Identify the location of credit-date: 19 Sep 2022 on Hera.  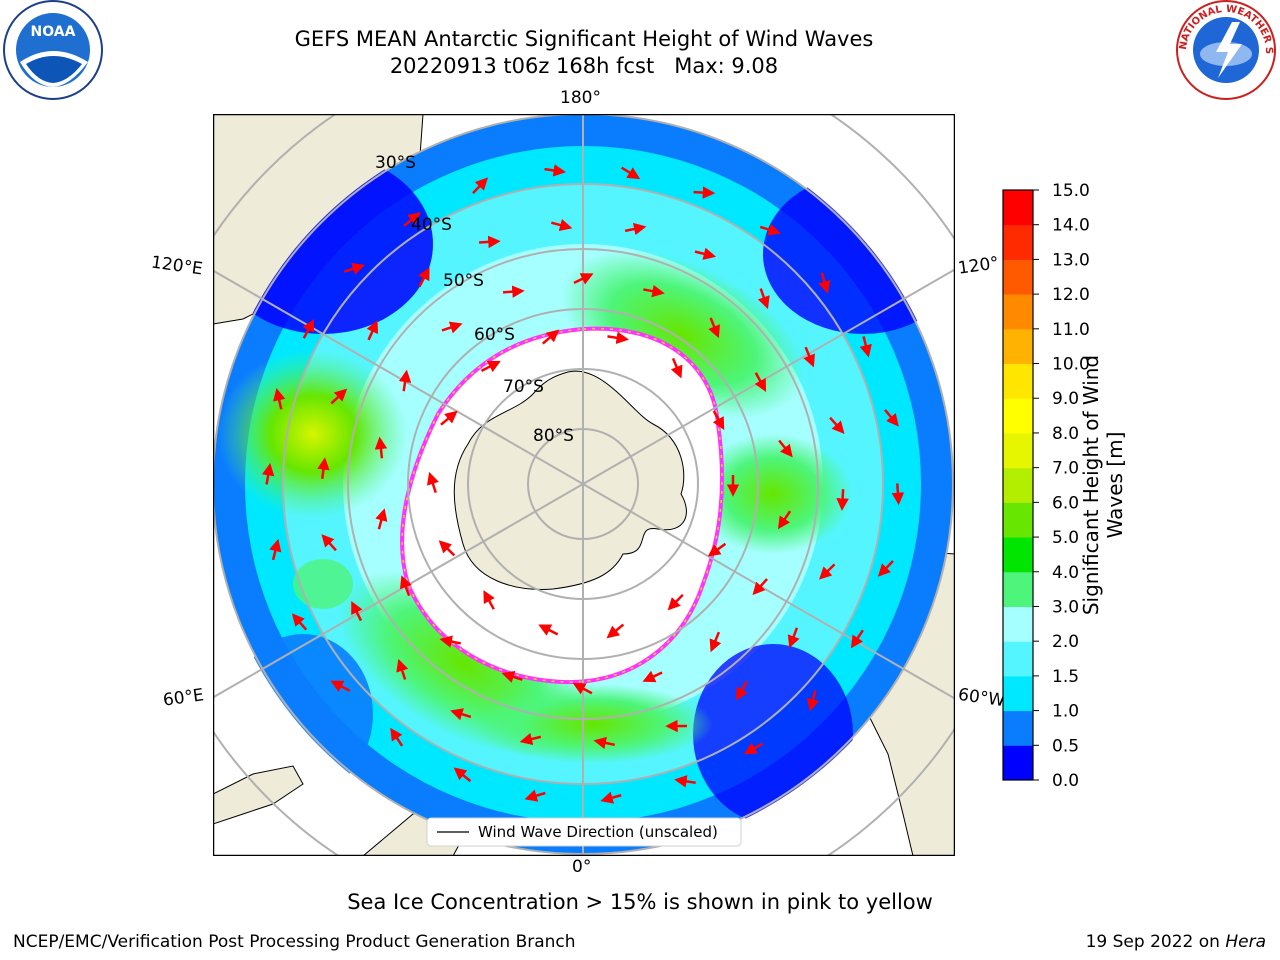
(1176, 942).